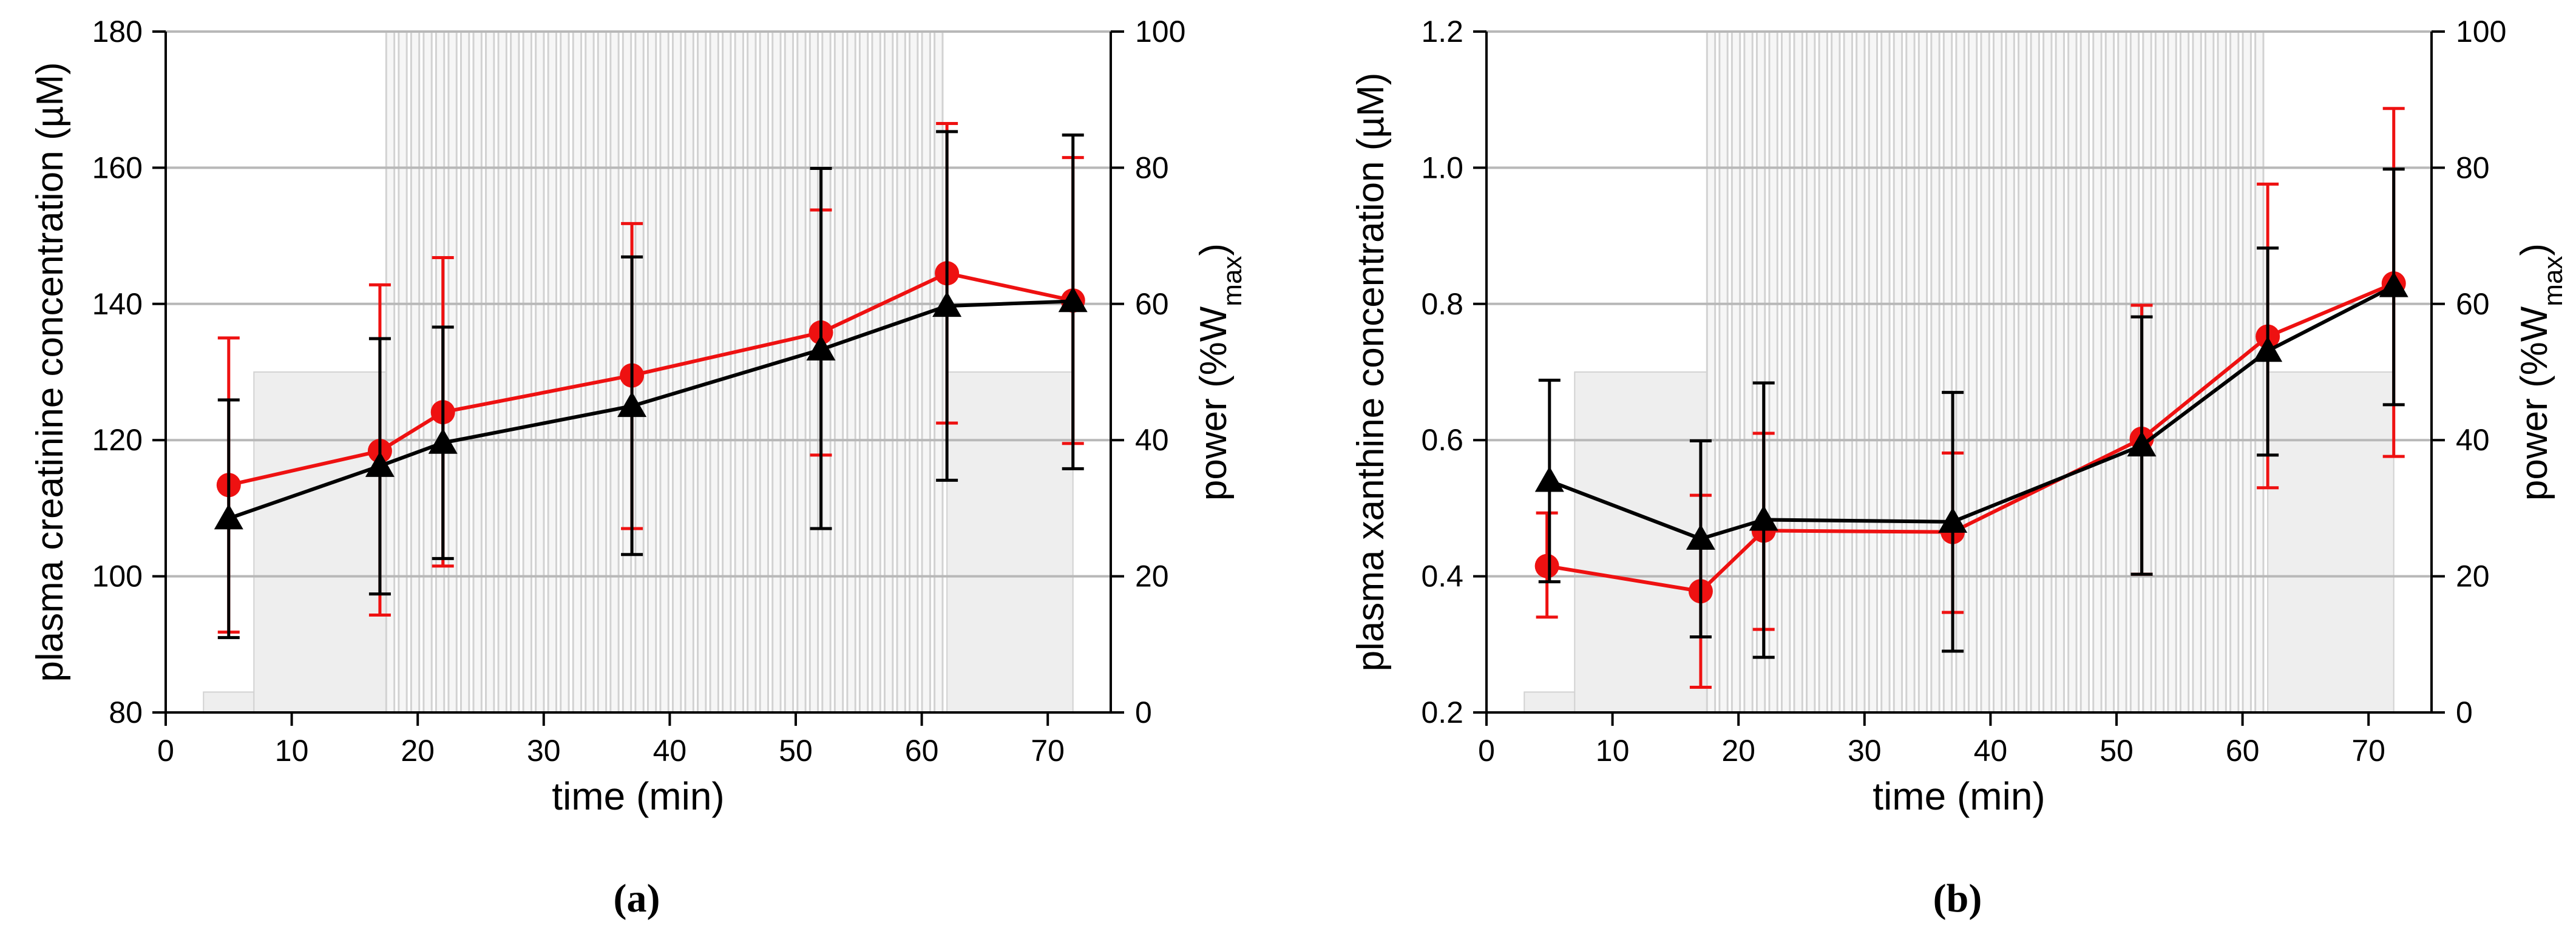 The height and width of the screenshot is (937, 2576). I want to click on y2-axis-label-main: power (%W, so click(1214, 403).